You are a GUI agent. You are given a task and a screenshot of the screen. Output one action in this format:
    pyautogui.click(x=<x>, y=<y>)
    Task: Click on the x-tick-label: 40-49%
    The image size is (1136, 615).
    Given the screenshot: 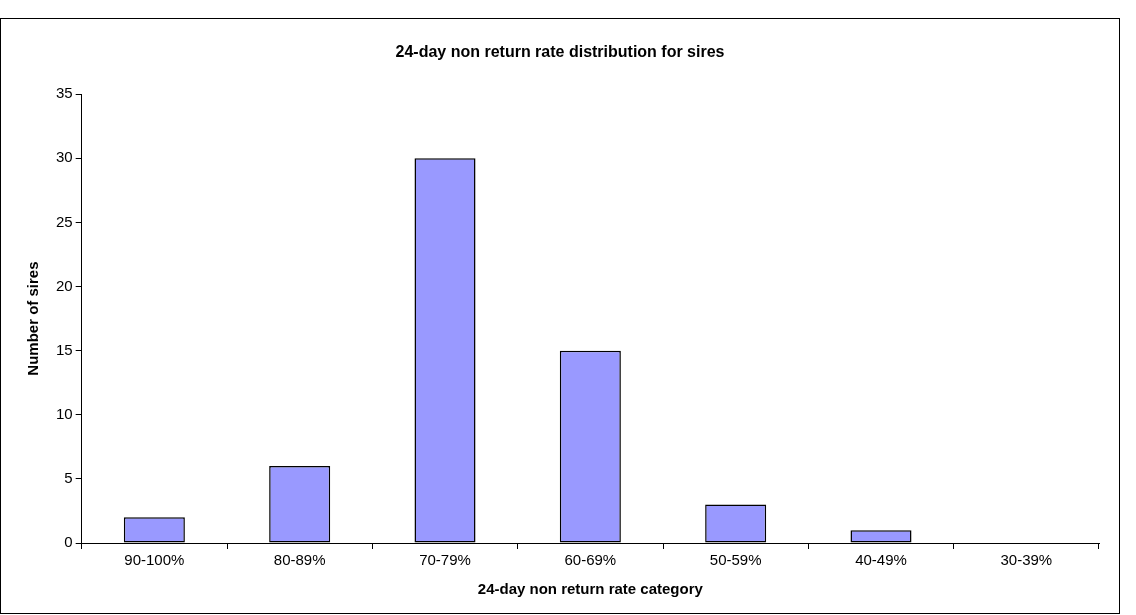 What is the action you would take?
    pyautogui.click(x=881, y=560)
    